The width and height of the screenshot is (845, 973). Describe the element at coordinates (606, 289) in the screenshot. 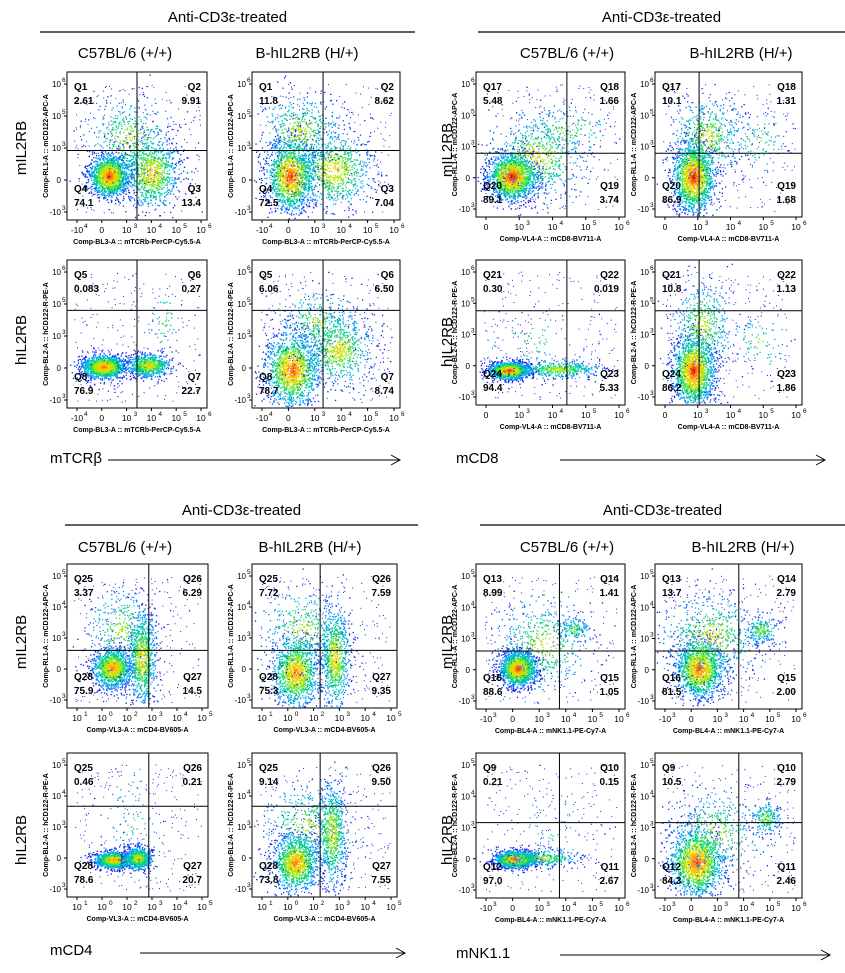

I see `quadrant-value: 0.019` at that location.